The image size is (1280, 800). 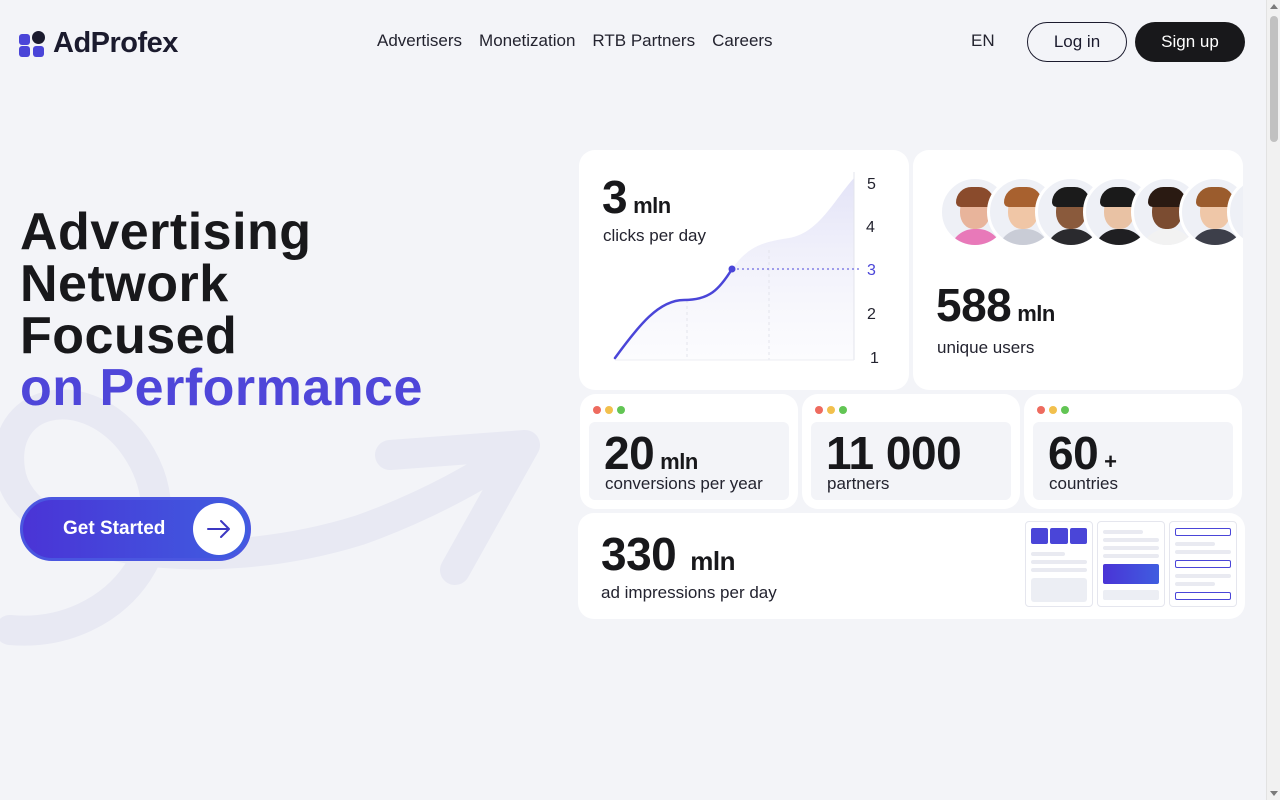 I want to click on impressions-stat-card: 330 mln ad impressions per day, so click(x=911, y=566).